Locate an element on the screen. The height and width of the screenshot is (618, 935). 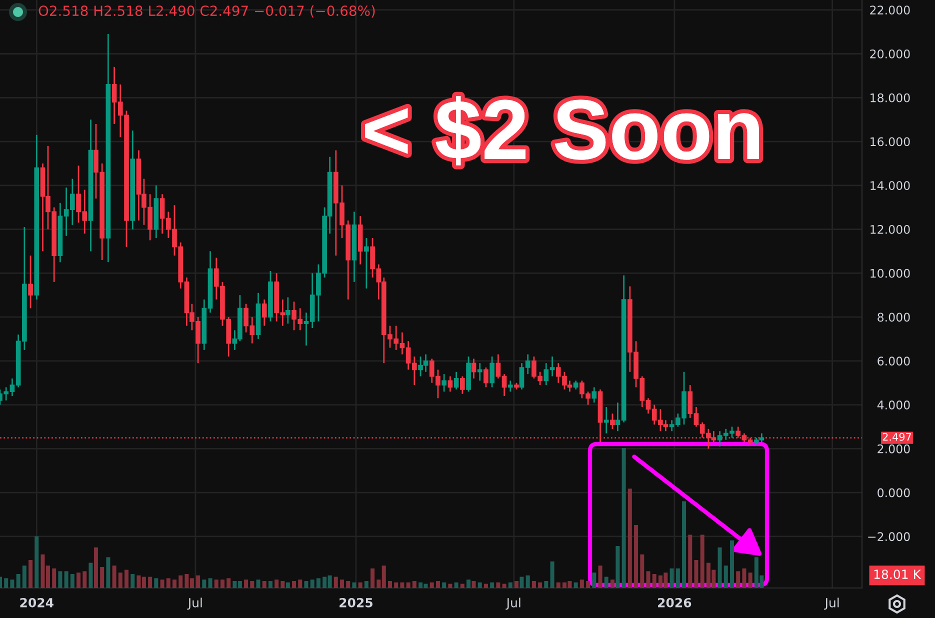
x-tick-label: 2024 is located at coordinates (37, 603).